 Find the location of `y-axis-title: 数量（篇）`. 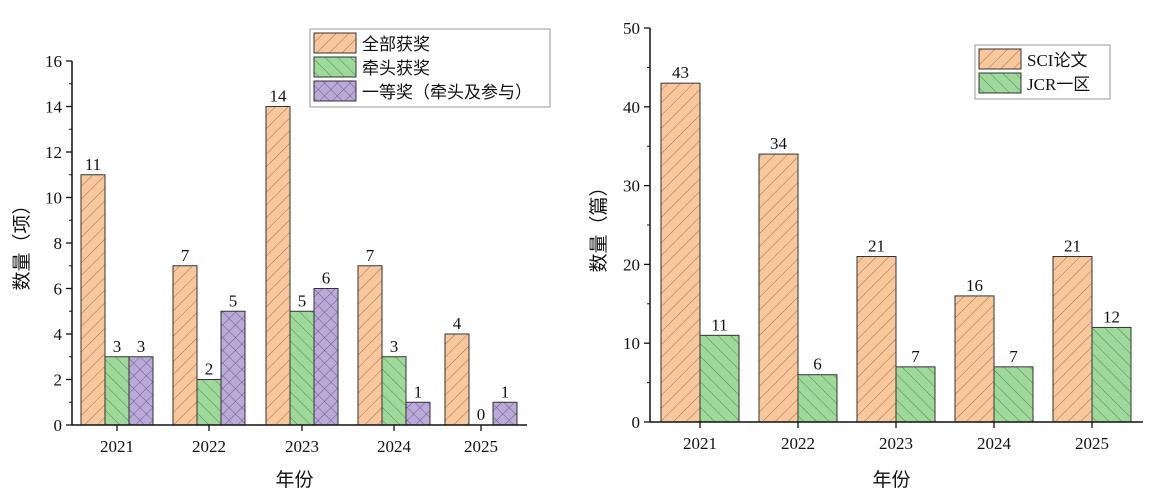

y-axis-title: 数量（篇） is located at coordinates (599, 224).